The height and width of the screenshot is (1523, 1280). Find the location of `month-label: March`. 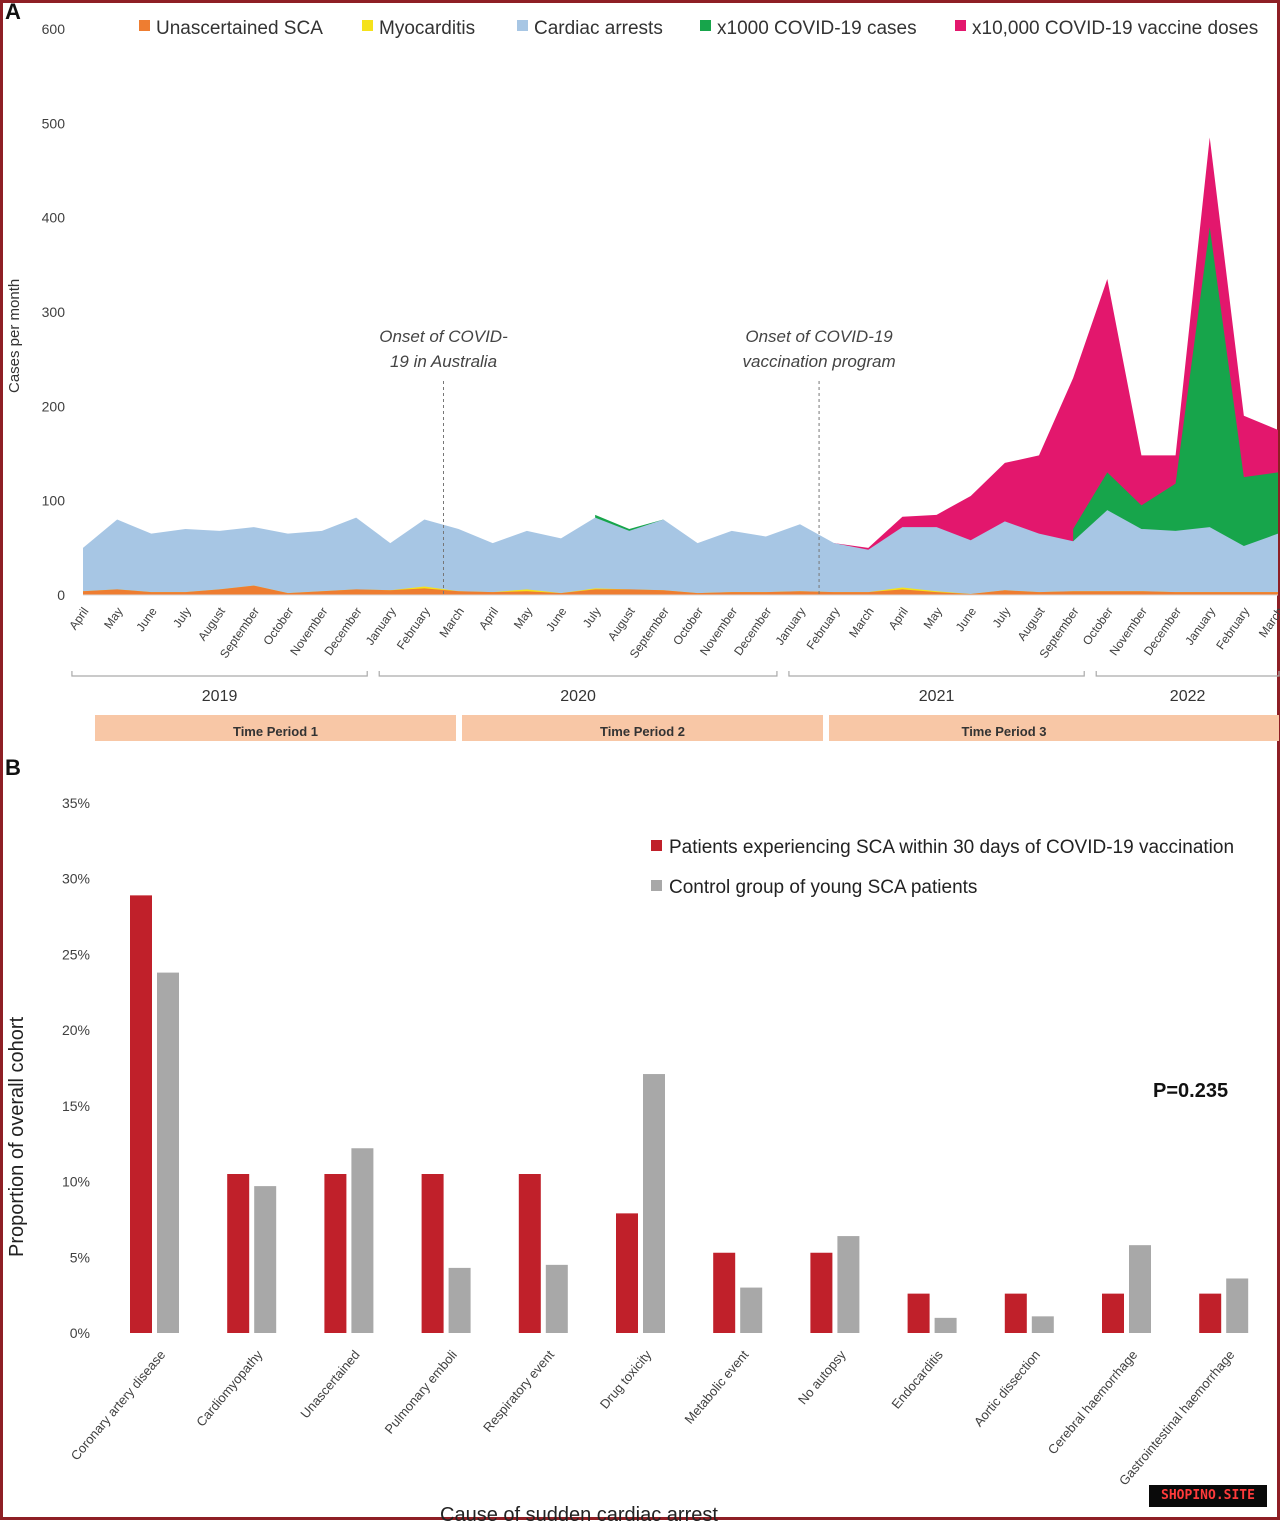

month-label: March is located at coordinates (861, 622).